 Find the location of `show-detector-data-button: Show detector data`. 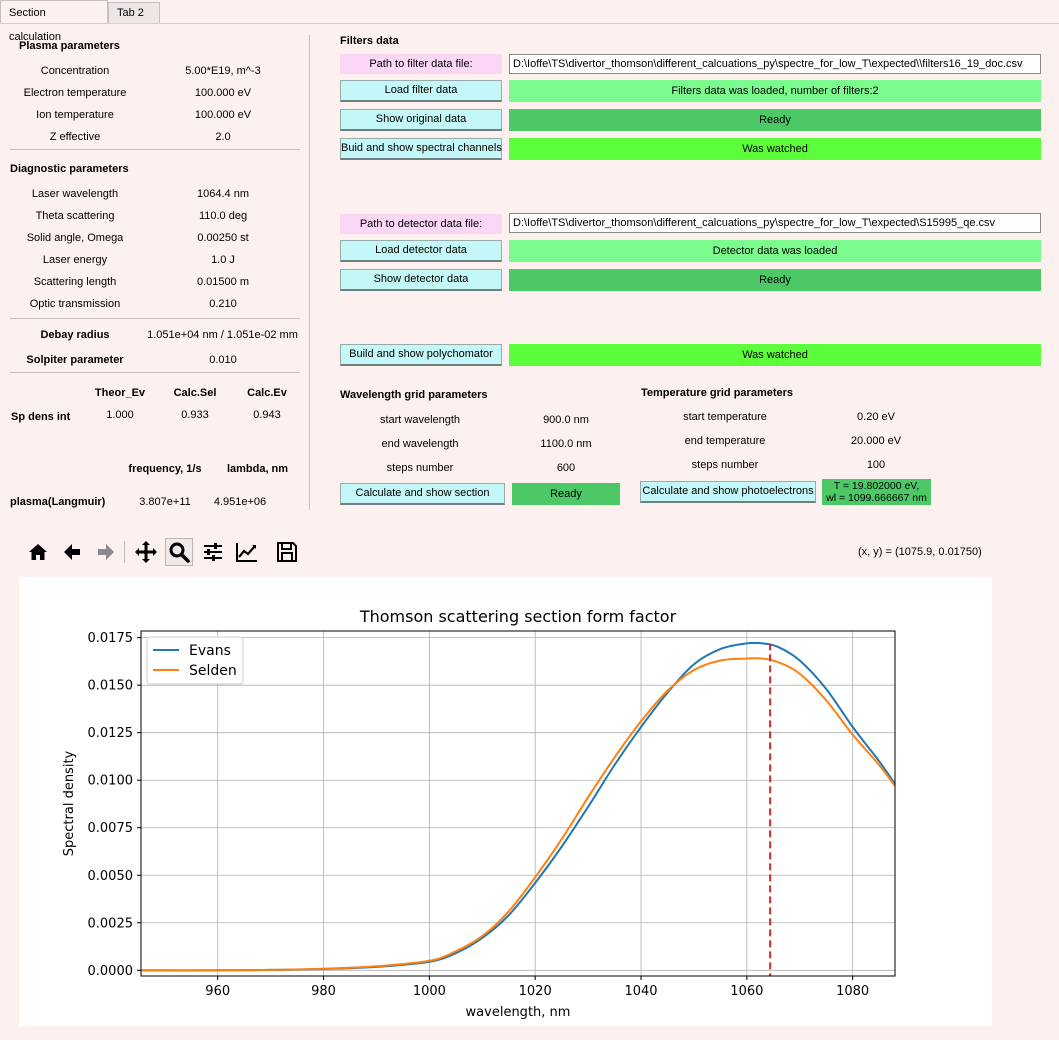

show-detector-data-button: Show detector data is located at coordinates (421, 280).